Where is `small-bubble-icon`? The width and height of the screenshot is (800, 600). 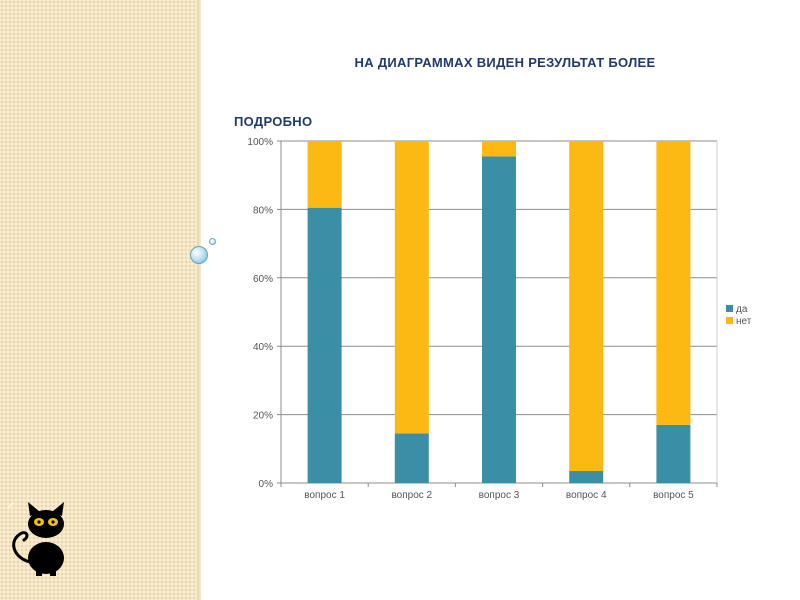 small-bubble-icon is located at coordinates (212, 241).